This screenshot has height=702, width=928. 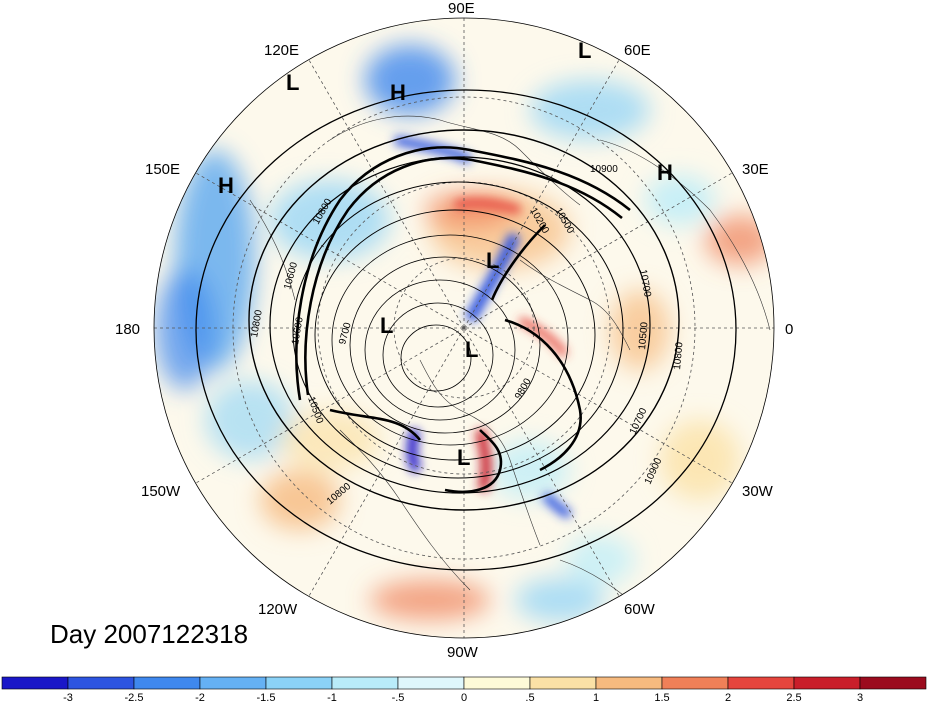 I want to click on colorbar-tick-label: .5, so click(x=529, y=697).